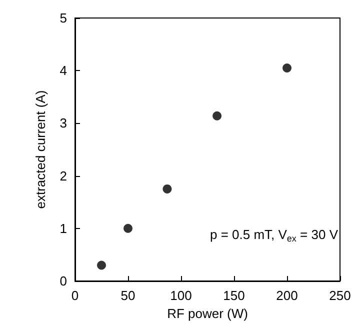 Image resolution: width=360 pixels, height=332 pixels. Describe the element at coordinates (63, 281) in the screenshot. I see `y-tick-label: 0` at that location.